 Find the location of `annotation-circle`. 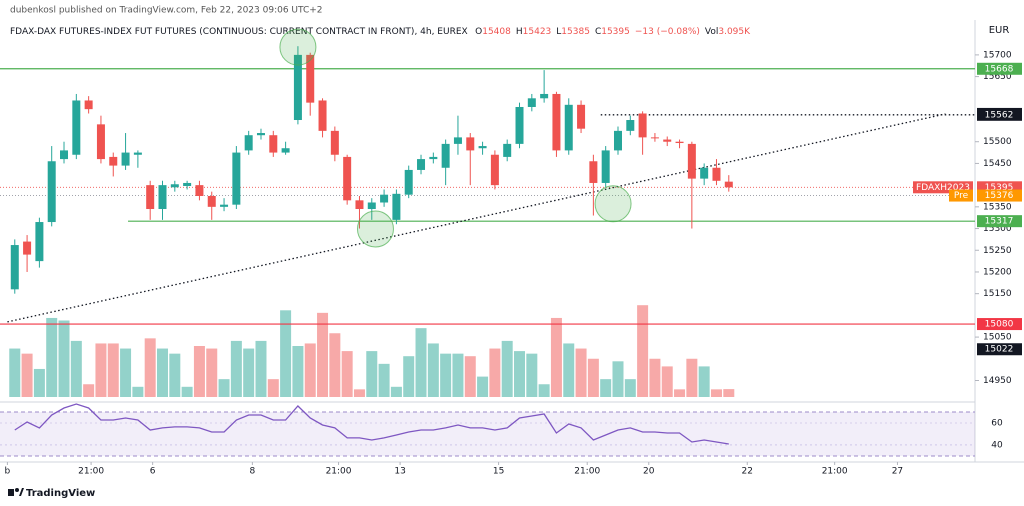

annotation-circle is located at coordinates (375, 229).